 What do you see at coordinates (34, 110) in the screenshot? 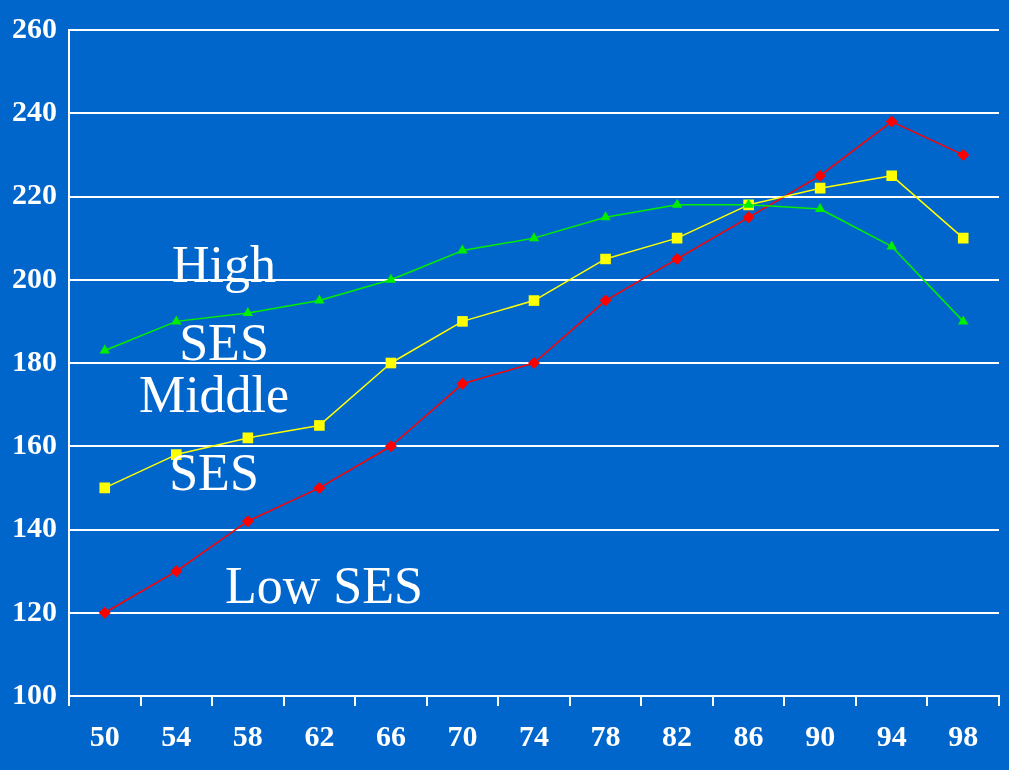
I see `y-tick-label: 240` at bounding box center [34, 110].